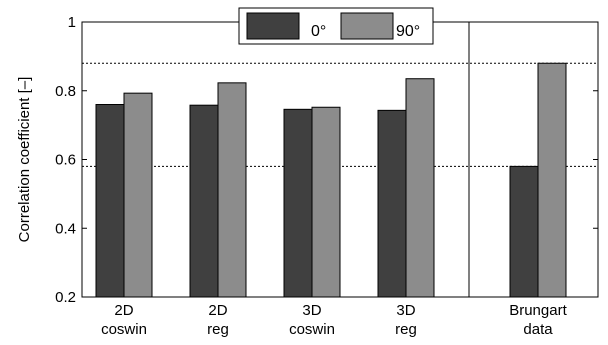 Image resolution: width=608 pixels, height=345 pixels. I want to click on x-axis-category-labels: 2D coswin 2D reg 3D coswin 3D reg Brungart data, so click(334, 315).